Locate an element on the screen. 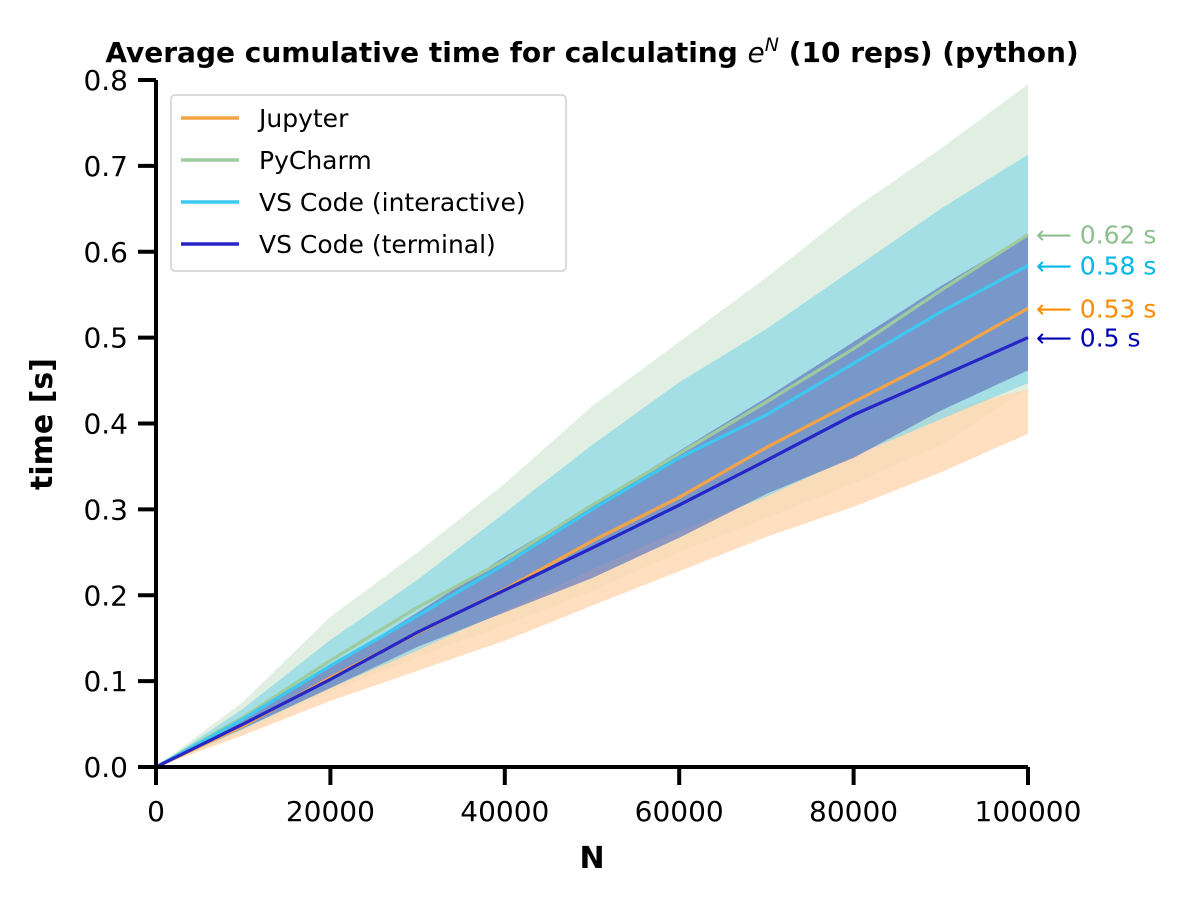 The image size is (1200, 900). legend-frame is located at coordinates (368, 183).